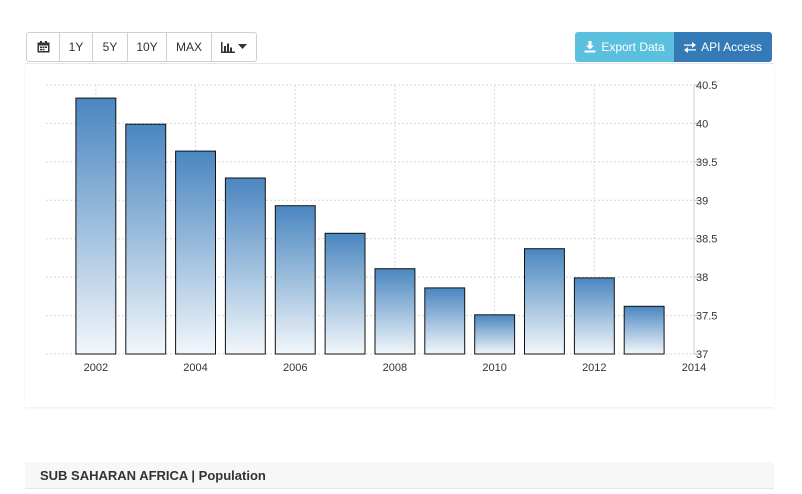  Describe the element at coordinates (295, 368) in the screenshot. I see `x-tick-label: 2006` at that location.